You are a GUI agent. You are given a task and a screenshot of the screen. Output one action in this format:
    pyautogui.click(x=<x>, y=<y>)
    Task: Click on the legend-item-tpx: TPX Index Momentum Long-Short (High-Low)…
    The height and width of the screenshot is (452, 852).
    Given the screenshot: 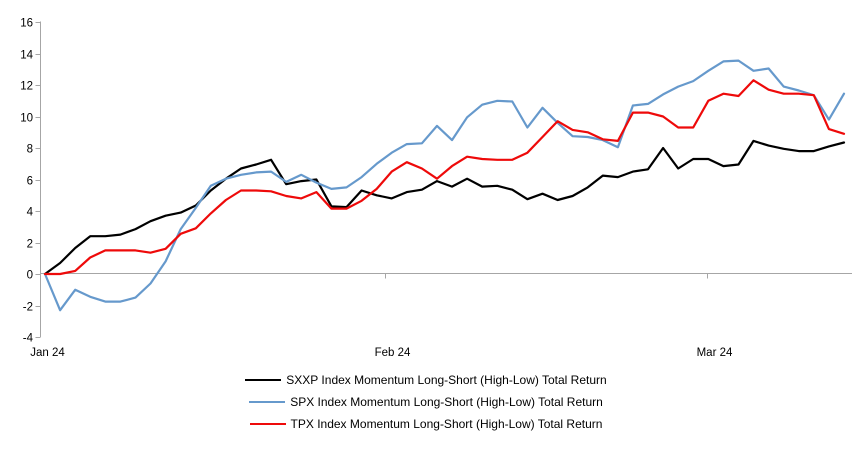 What is the action you would take?
    pyautogui.click(x=426, y=424)
    